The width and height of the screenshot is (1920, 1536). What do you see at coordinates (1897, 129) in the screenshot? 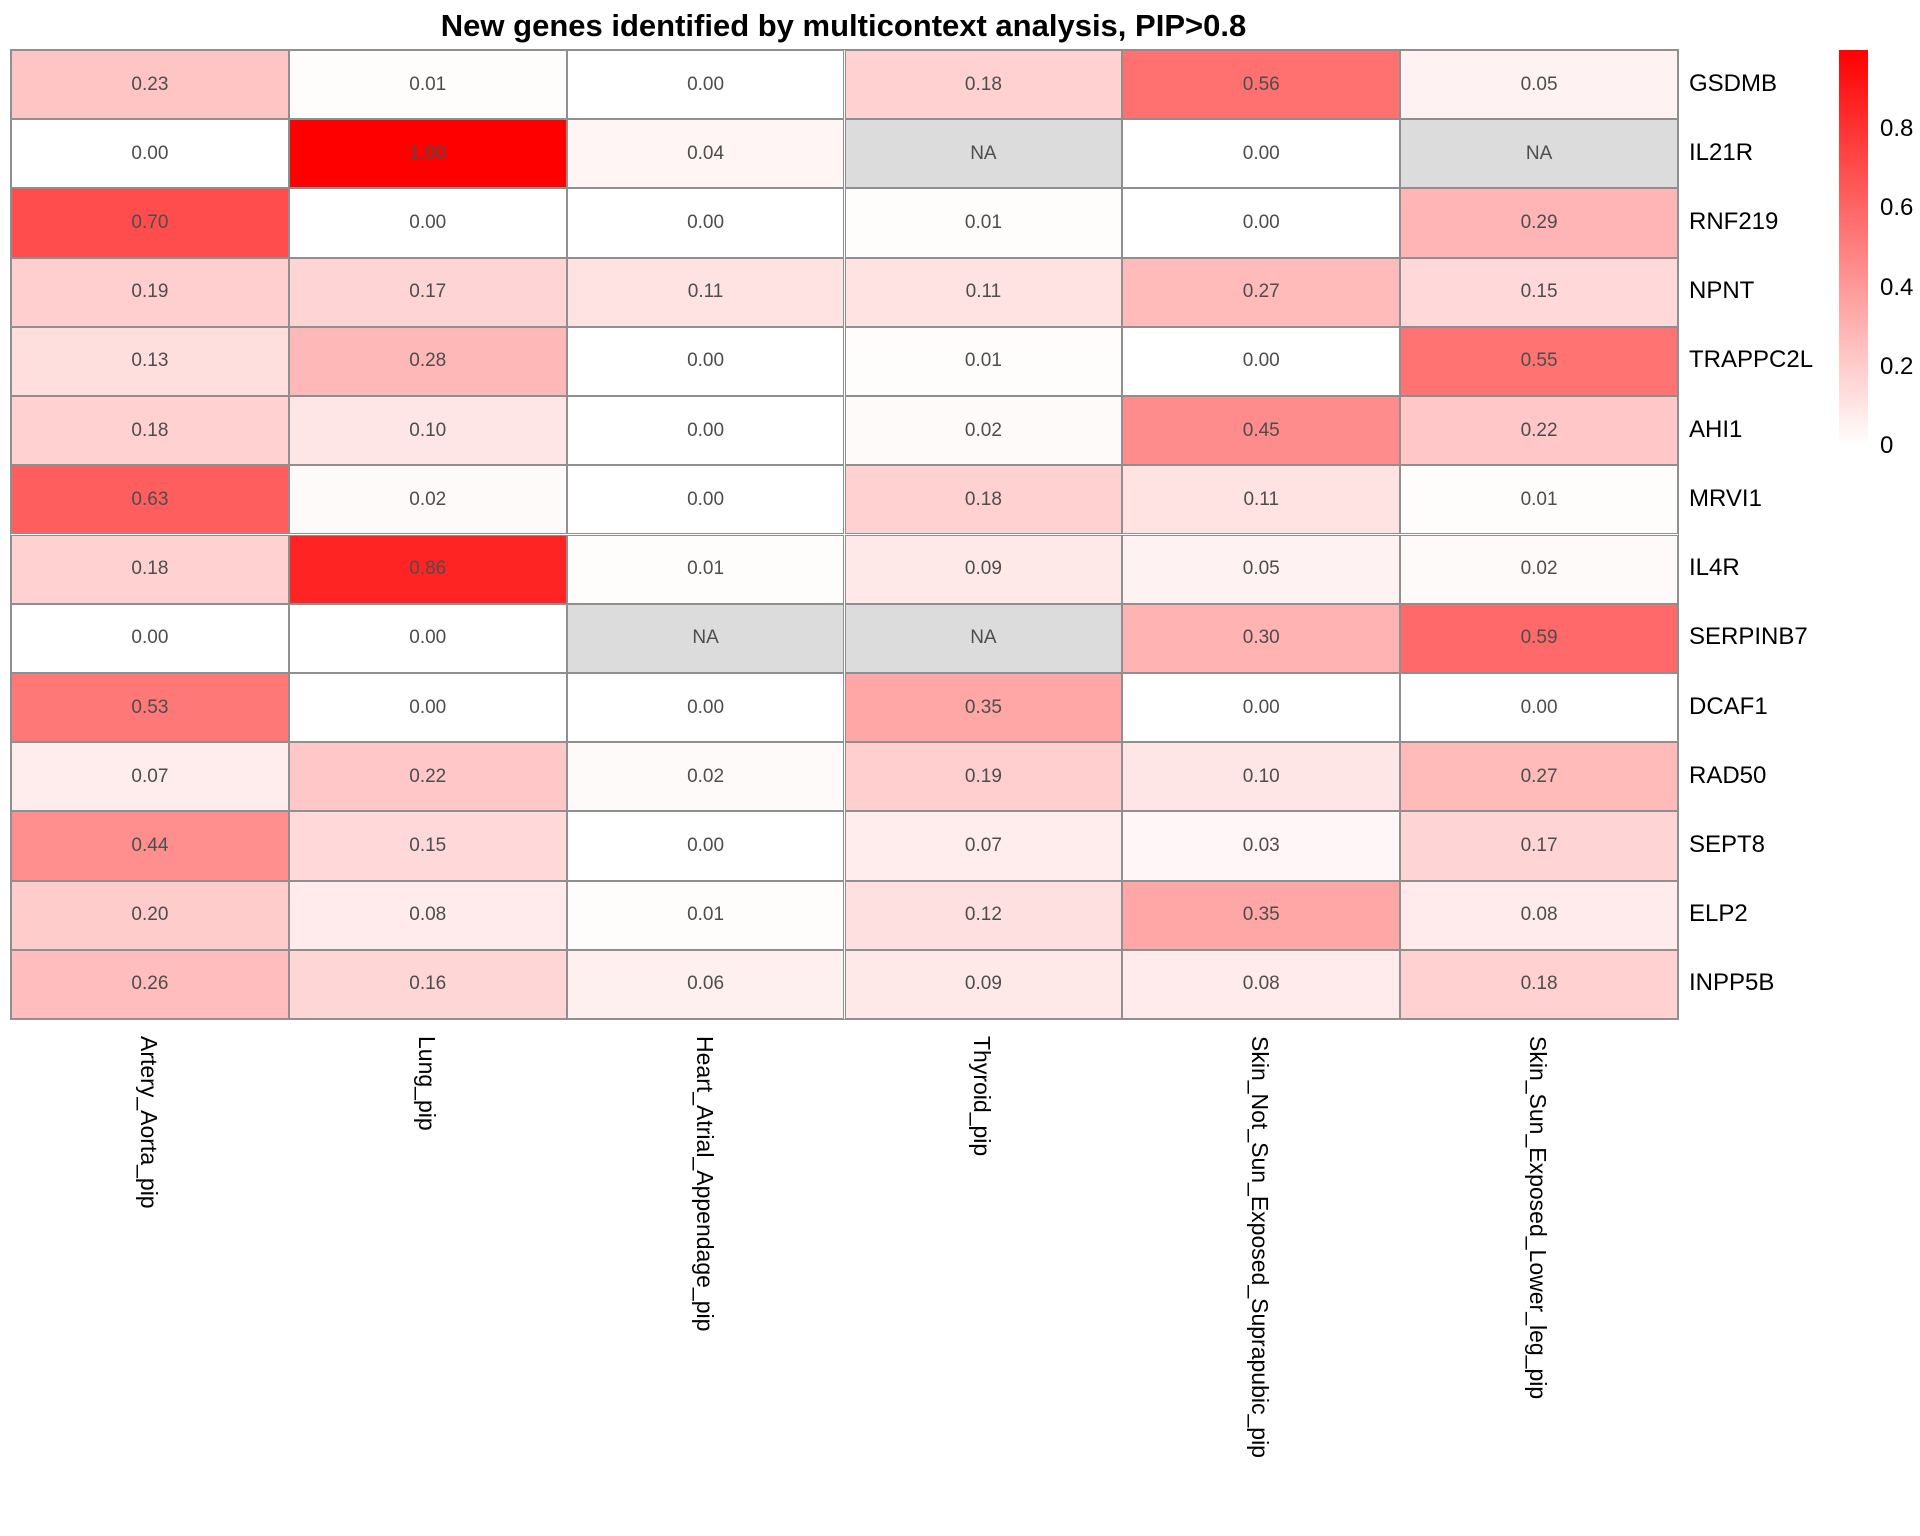
I see `legend-tick-label: 0.8` at bounding box center [1897, 129].